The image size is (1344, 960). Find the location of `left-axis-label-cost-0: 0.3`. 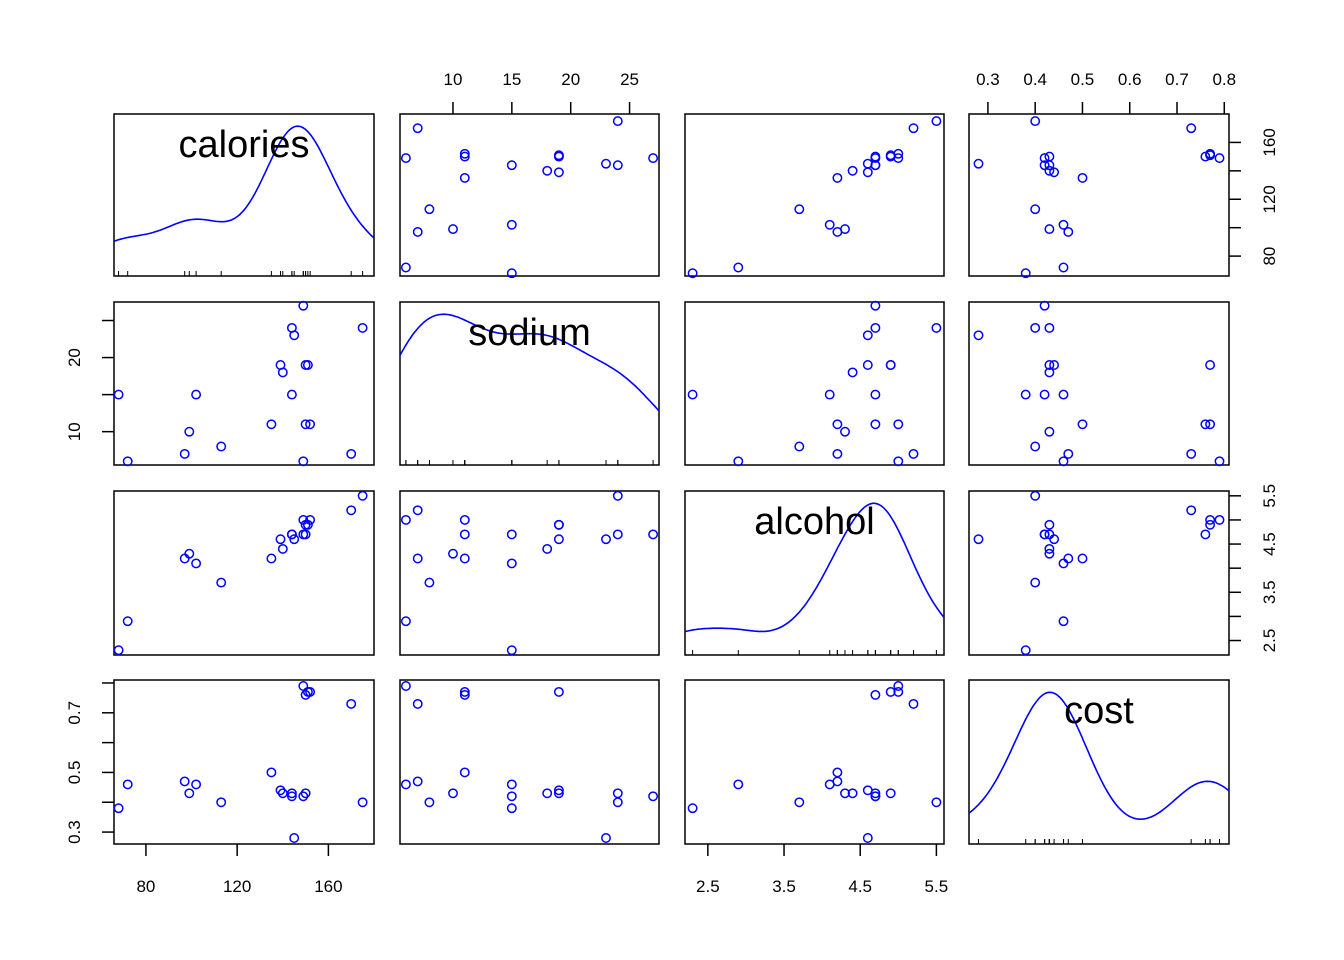

left-axis-label-cost-0: 0.3 is located at coordinates (74, 832).